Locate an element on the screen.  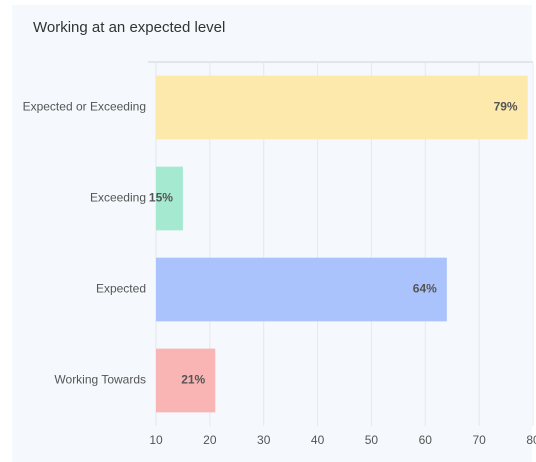
y-tick-label: Exceeding is located at coordinates (118, 198).